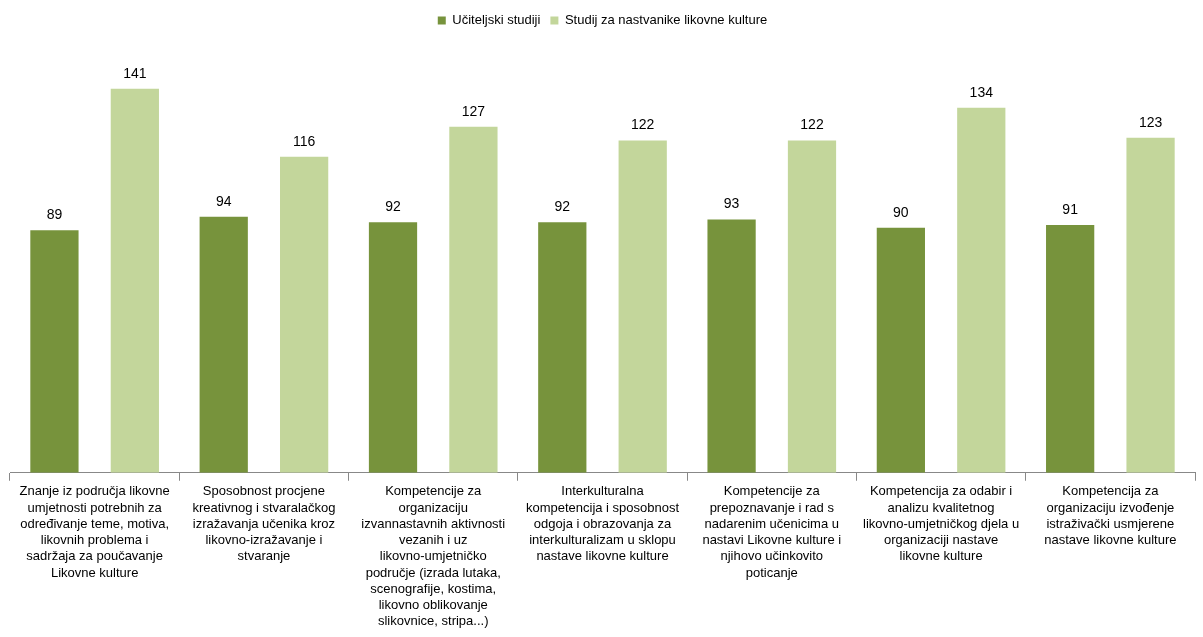 This screenshot has width=1203, height=637. What do you see at coordinates (1150, 121) in the screenshot?
I see `data-label: 123` at bounding box center [1150, 121].